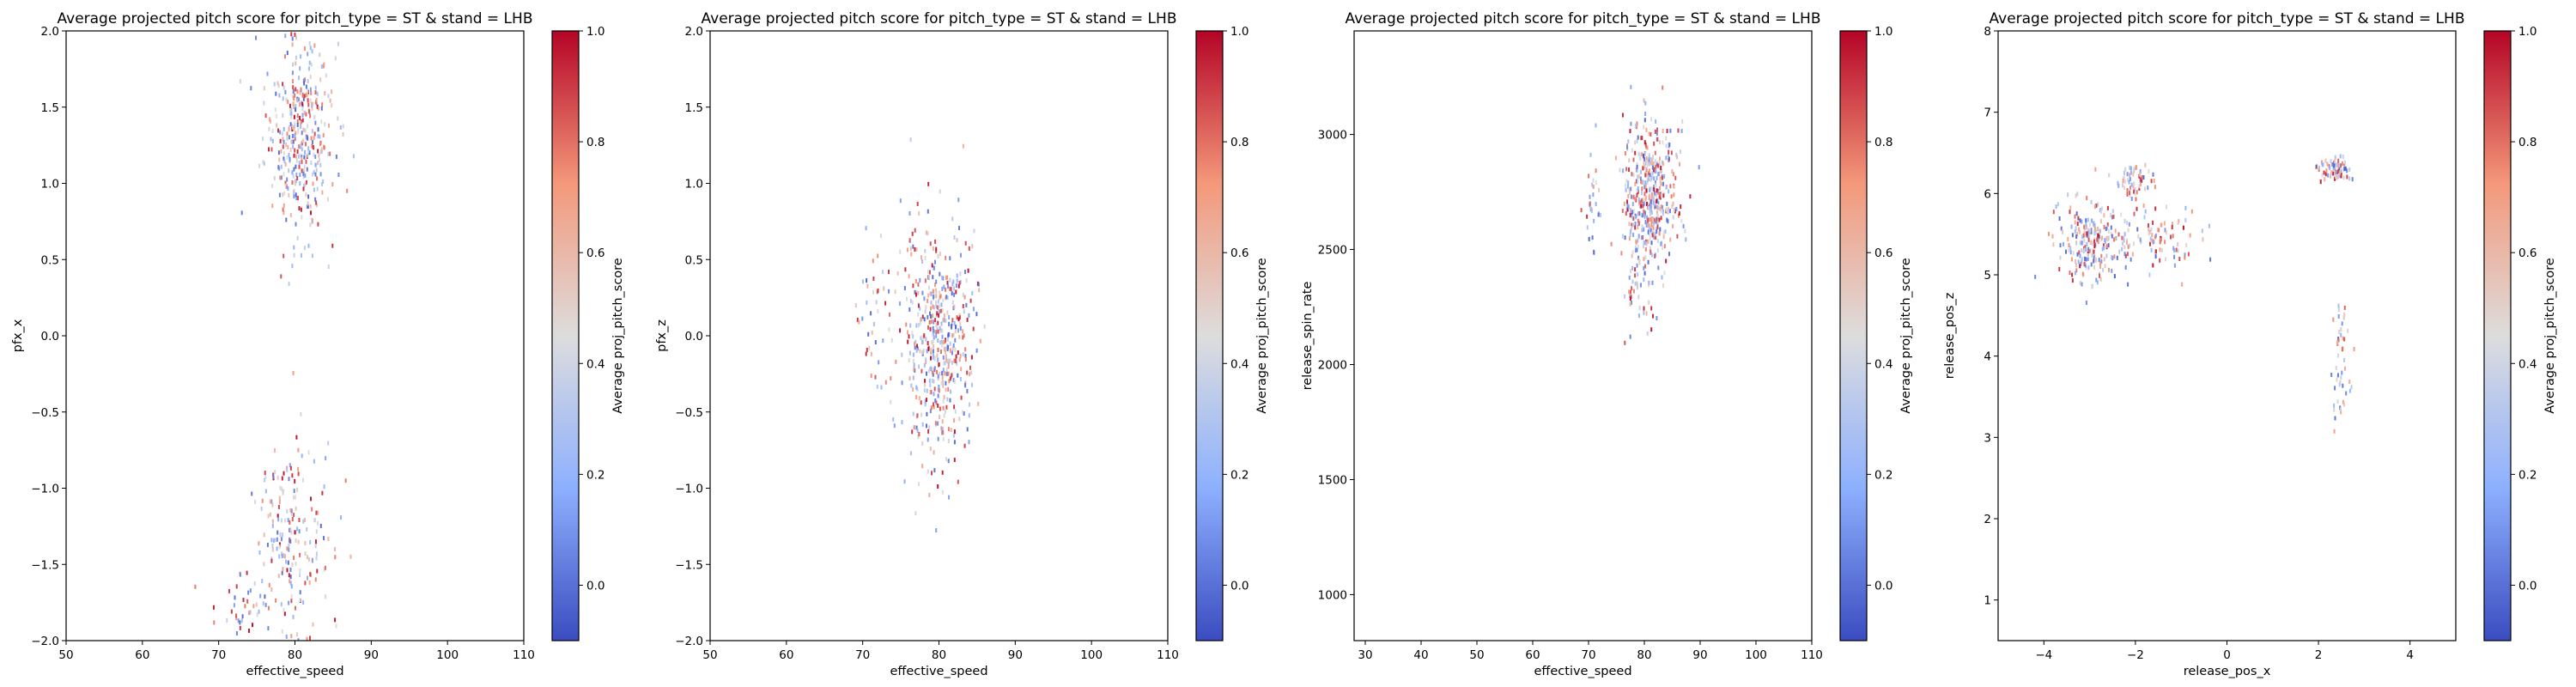 The height and width of the screenshot is (687, 2576). Describe the element at coordinates (1477, 655) in the screenshot. I see `x-tick-label: 50` at that location.